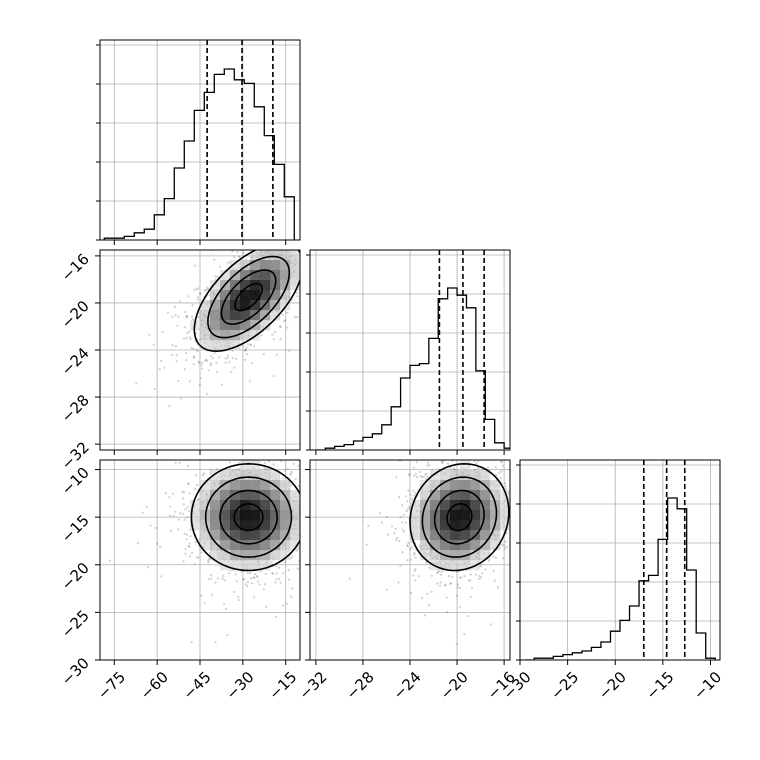 The image size is (760, 760). What do you see at coordinates (111, 685) in the screenshot?
I see `x-tick-label: −75` at bounding box center [111, 685].